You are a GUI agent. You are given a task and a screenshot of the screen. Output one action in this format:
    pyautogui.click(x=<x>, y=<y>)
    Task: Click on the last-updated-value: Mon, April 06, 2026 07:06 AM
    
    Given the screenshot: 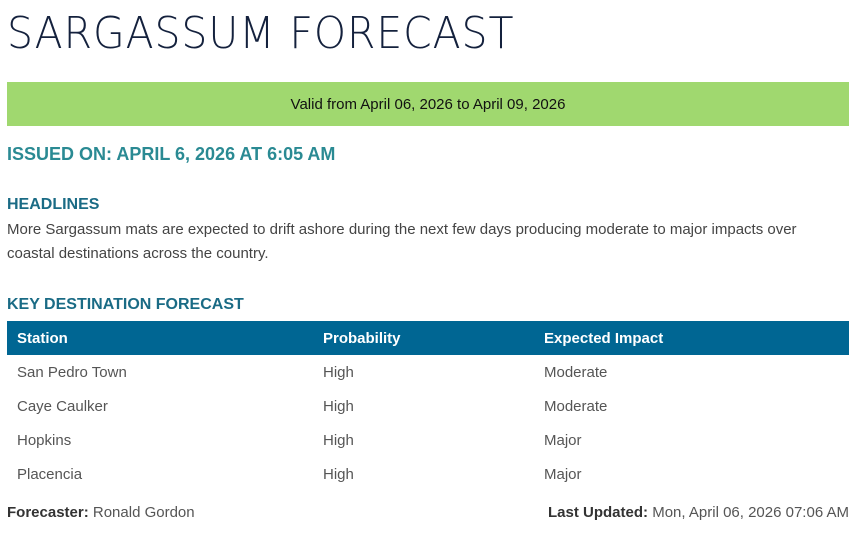 What is the action you would take?
    pyautogui.click(x=750, y=512)
    